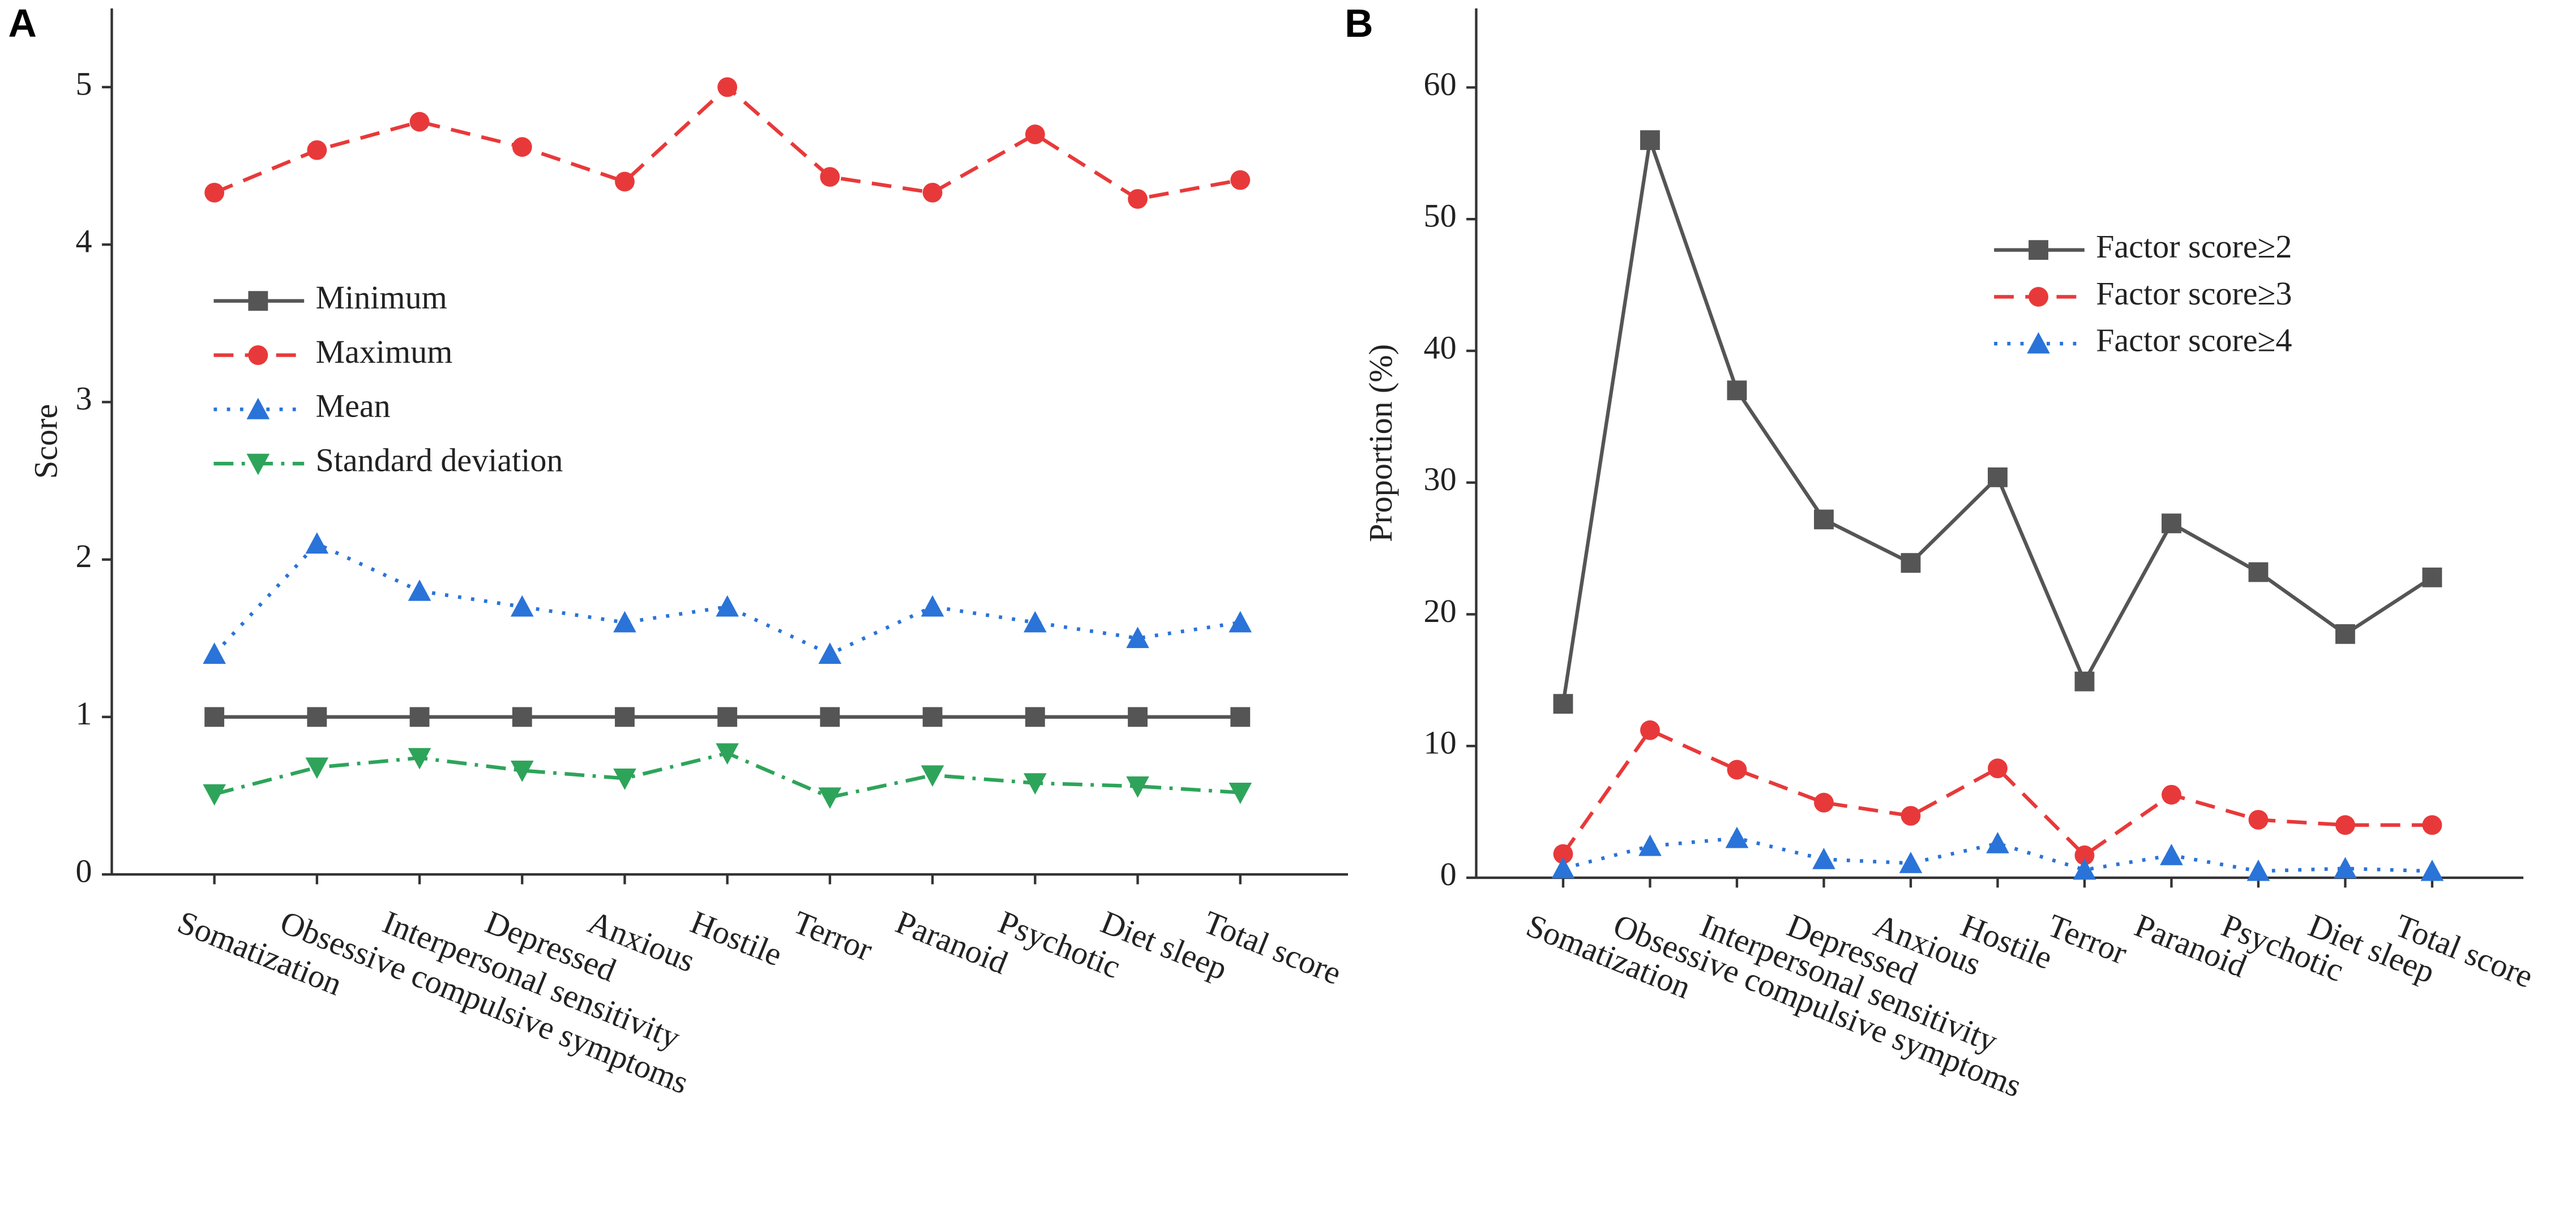 This screenshot has height=1223, width=2576. I want to click on y-tick-label: 2, so click(84, 556).